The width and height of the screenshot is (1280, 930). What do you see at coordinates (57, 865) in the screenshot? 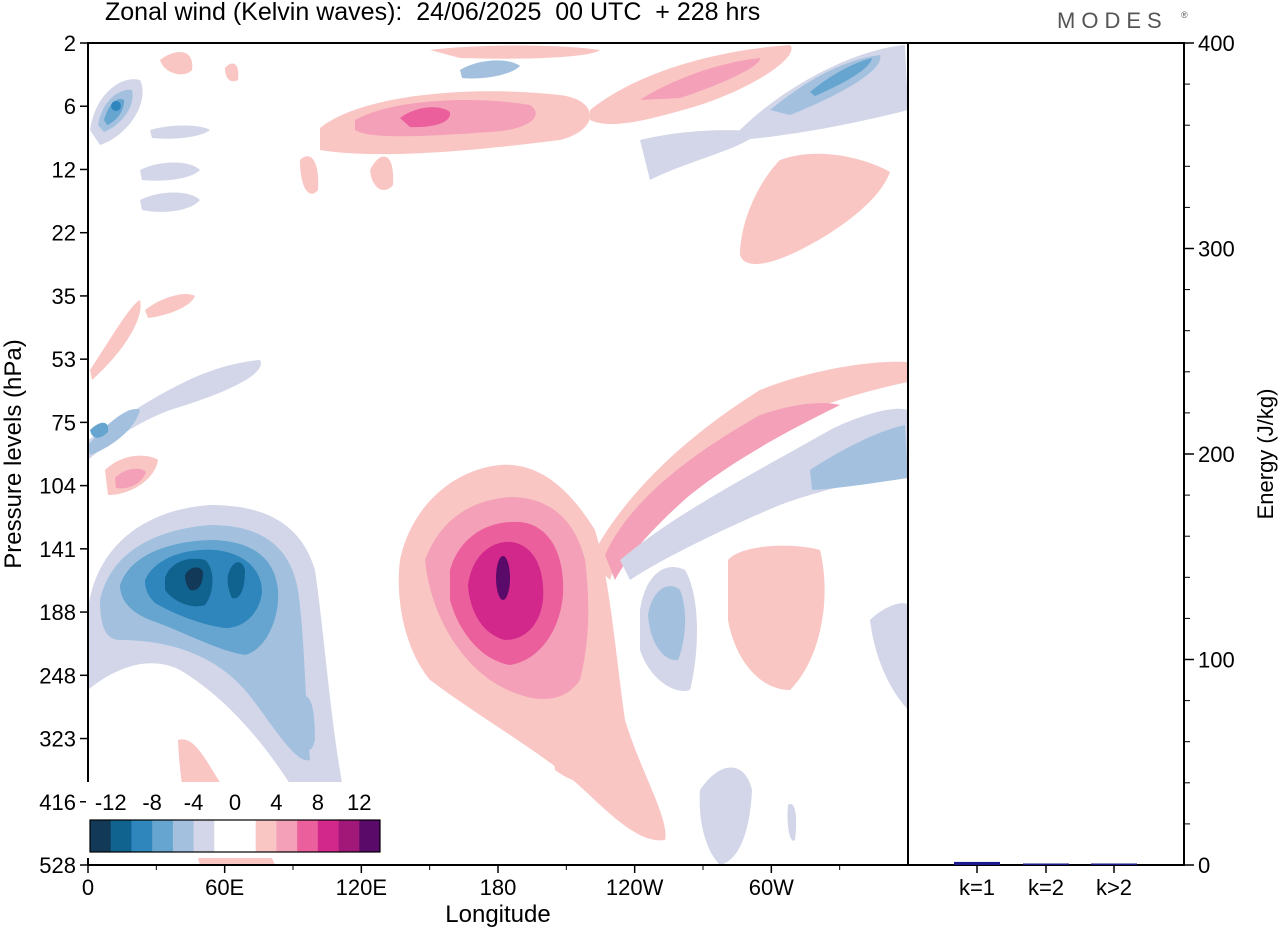
I see `y-tick-label: 528` at bounding box center [57, 865].